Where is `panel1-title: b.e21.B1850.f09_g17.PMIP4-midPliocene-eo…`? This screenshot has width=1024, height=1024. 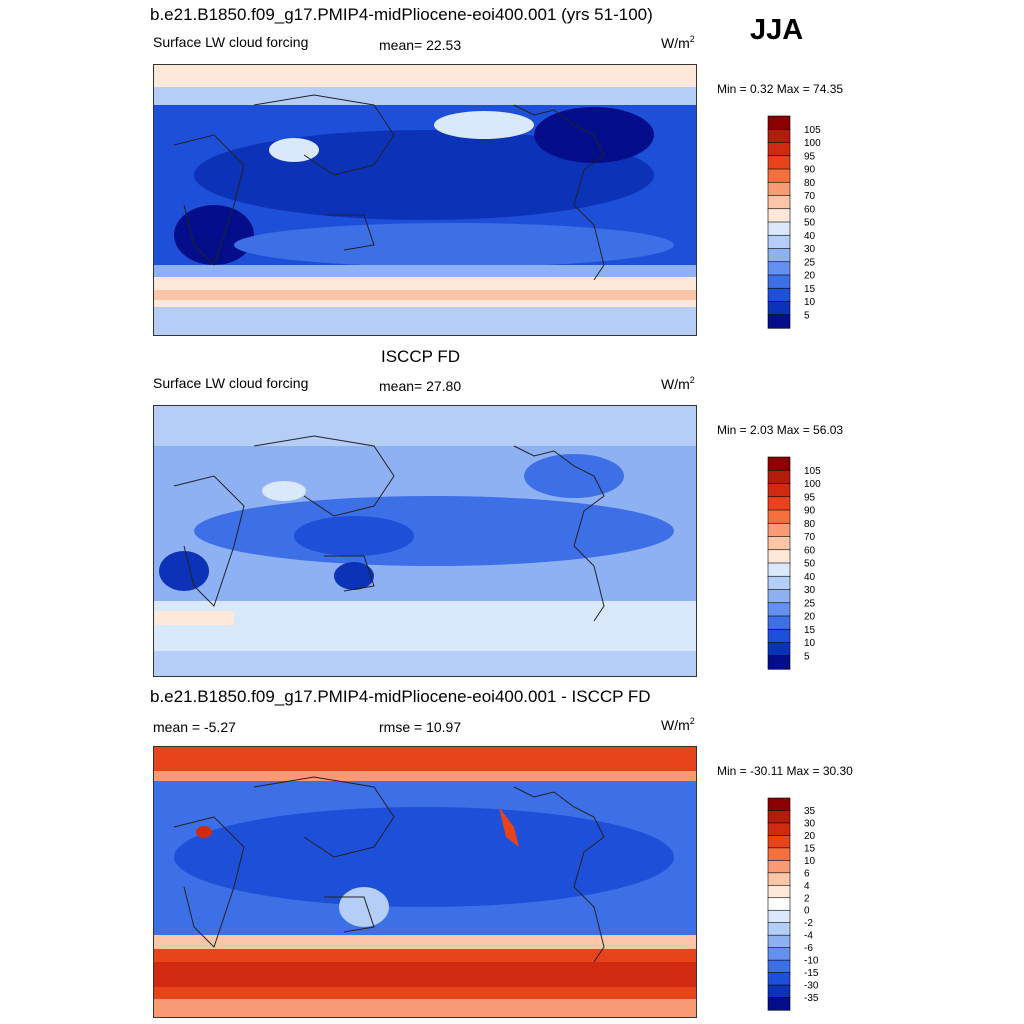
panel1-title: b.e21.B1850.f09_g17.PMIP4-midPliocene-eo… is located at coordinates (401, 14).